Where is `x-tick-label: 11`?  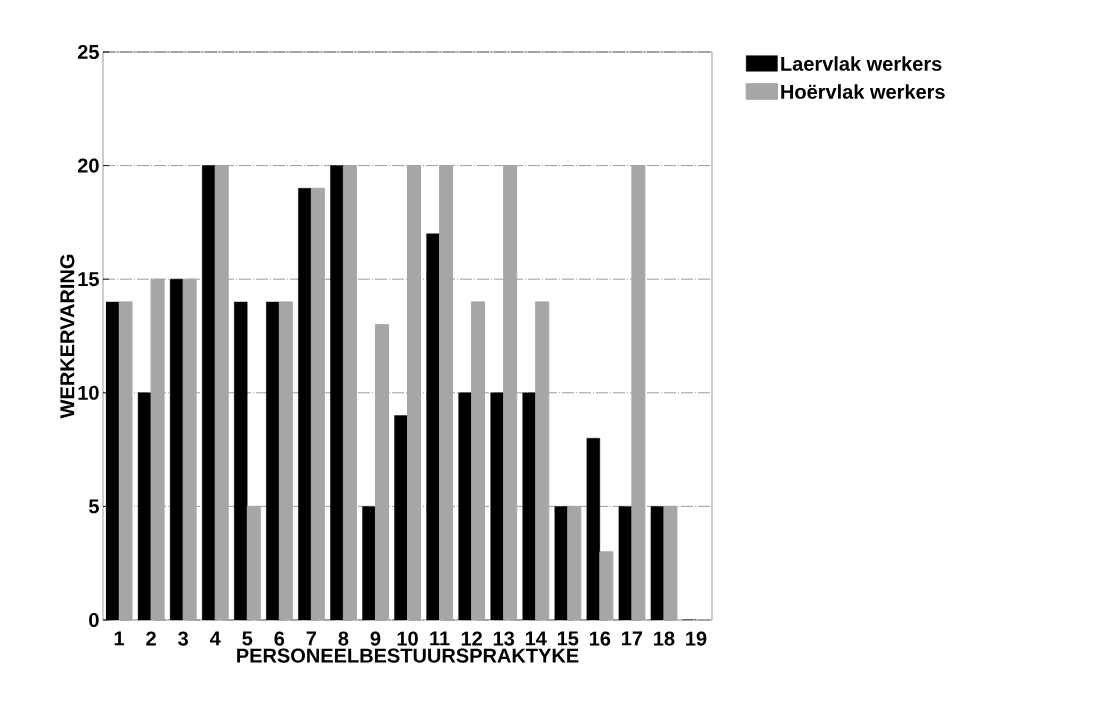 x-tick-label: 11 is located at coordinates (440, 638).